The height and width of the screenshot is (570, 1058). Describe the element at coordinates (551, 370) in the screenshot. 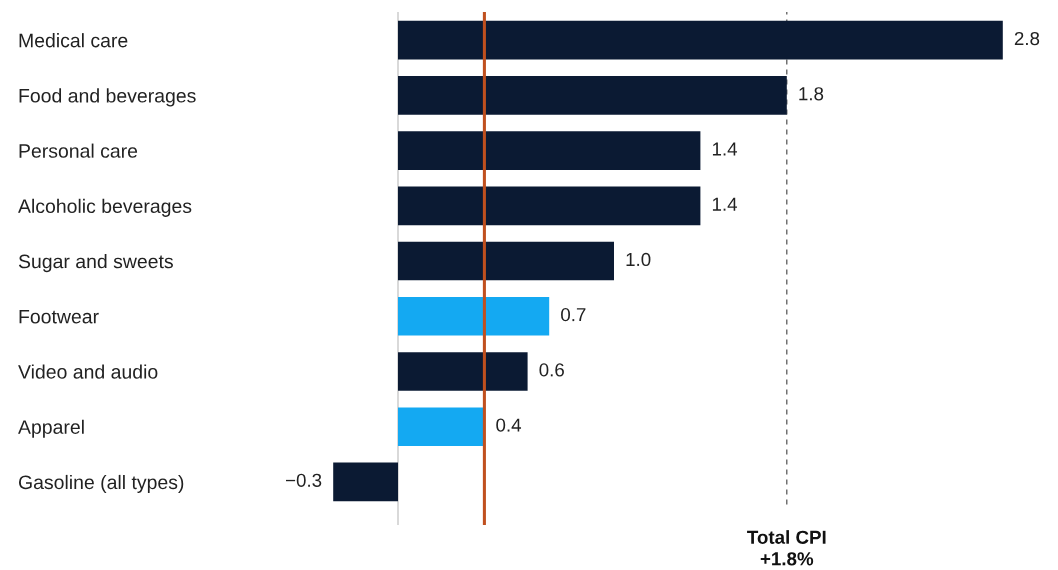

I see `data-label: 0.6` at that location.